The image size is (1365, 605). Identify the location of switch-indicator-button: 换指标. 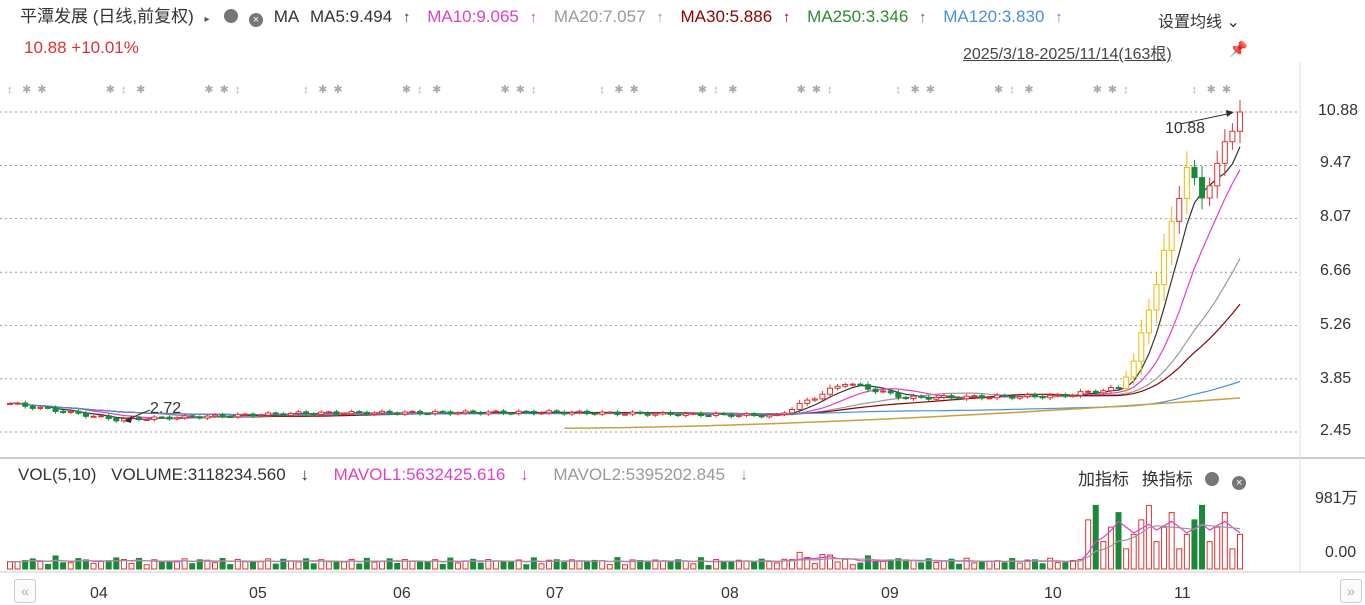
(1167, 479).